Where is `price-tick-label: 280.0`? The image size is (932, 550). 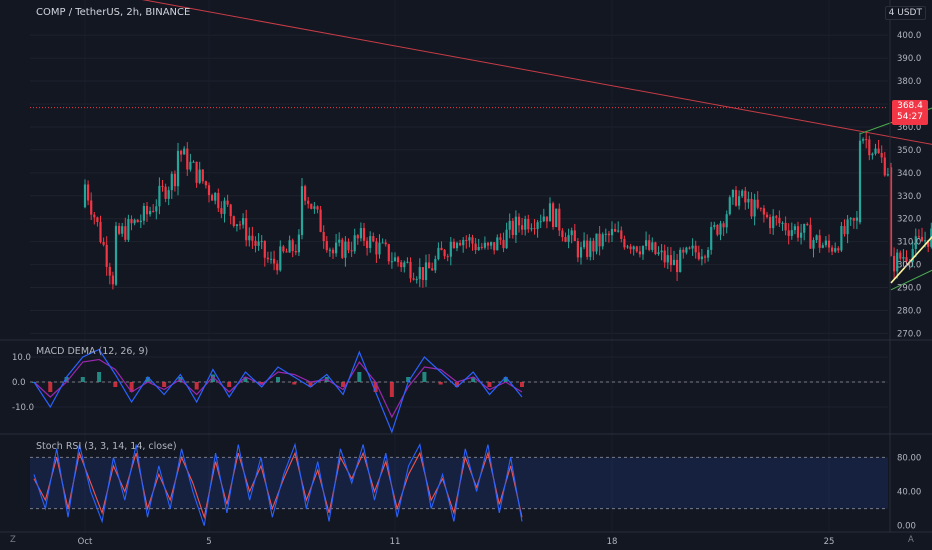 price-tick-label: 280.0 is located at coordinates (909, 311).